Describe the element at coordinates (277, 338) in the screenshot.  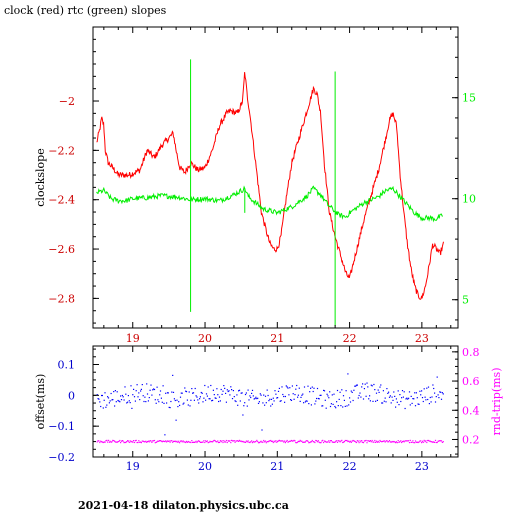
I see `top-x-tick-label: 21` at that location.